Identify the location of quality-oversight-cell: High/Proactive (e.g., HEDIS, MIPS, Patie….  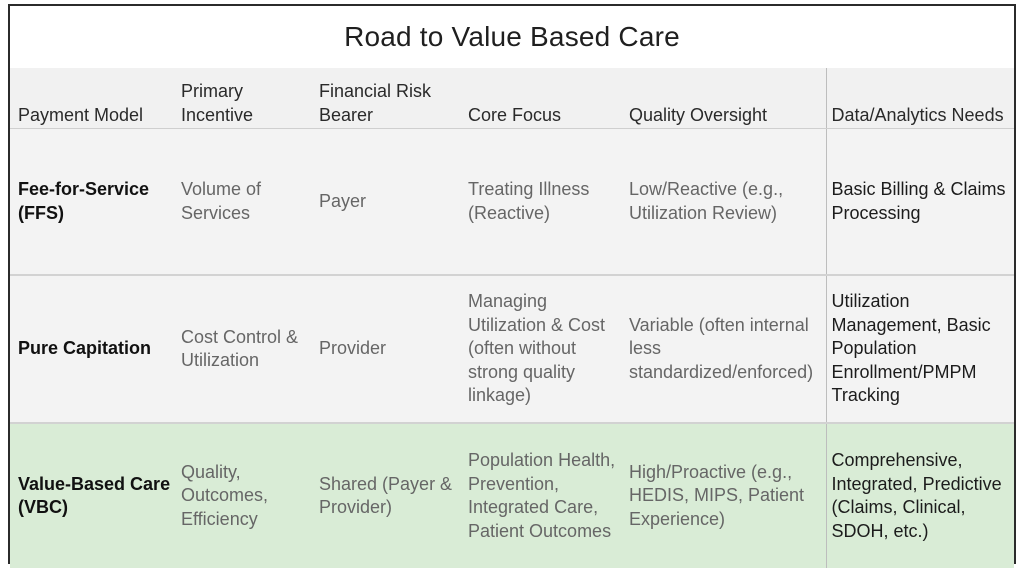
(723, 495).